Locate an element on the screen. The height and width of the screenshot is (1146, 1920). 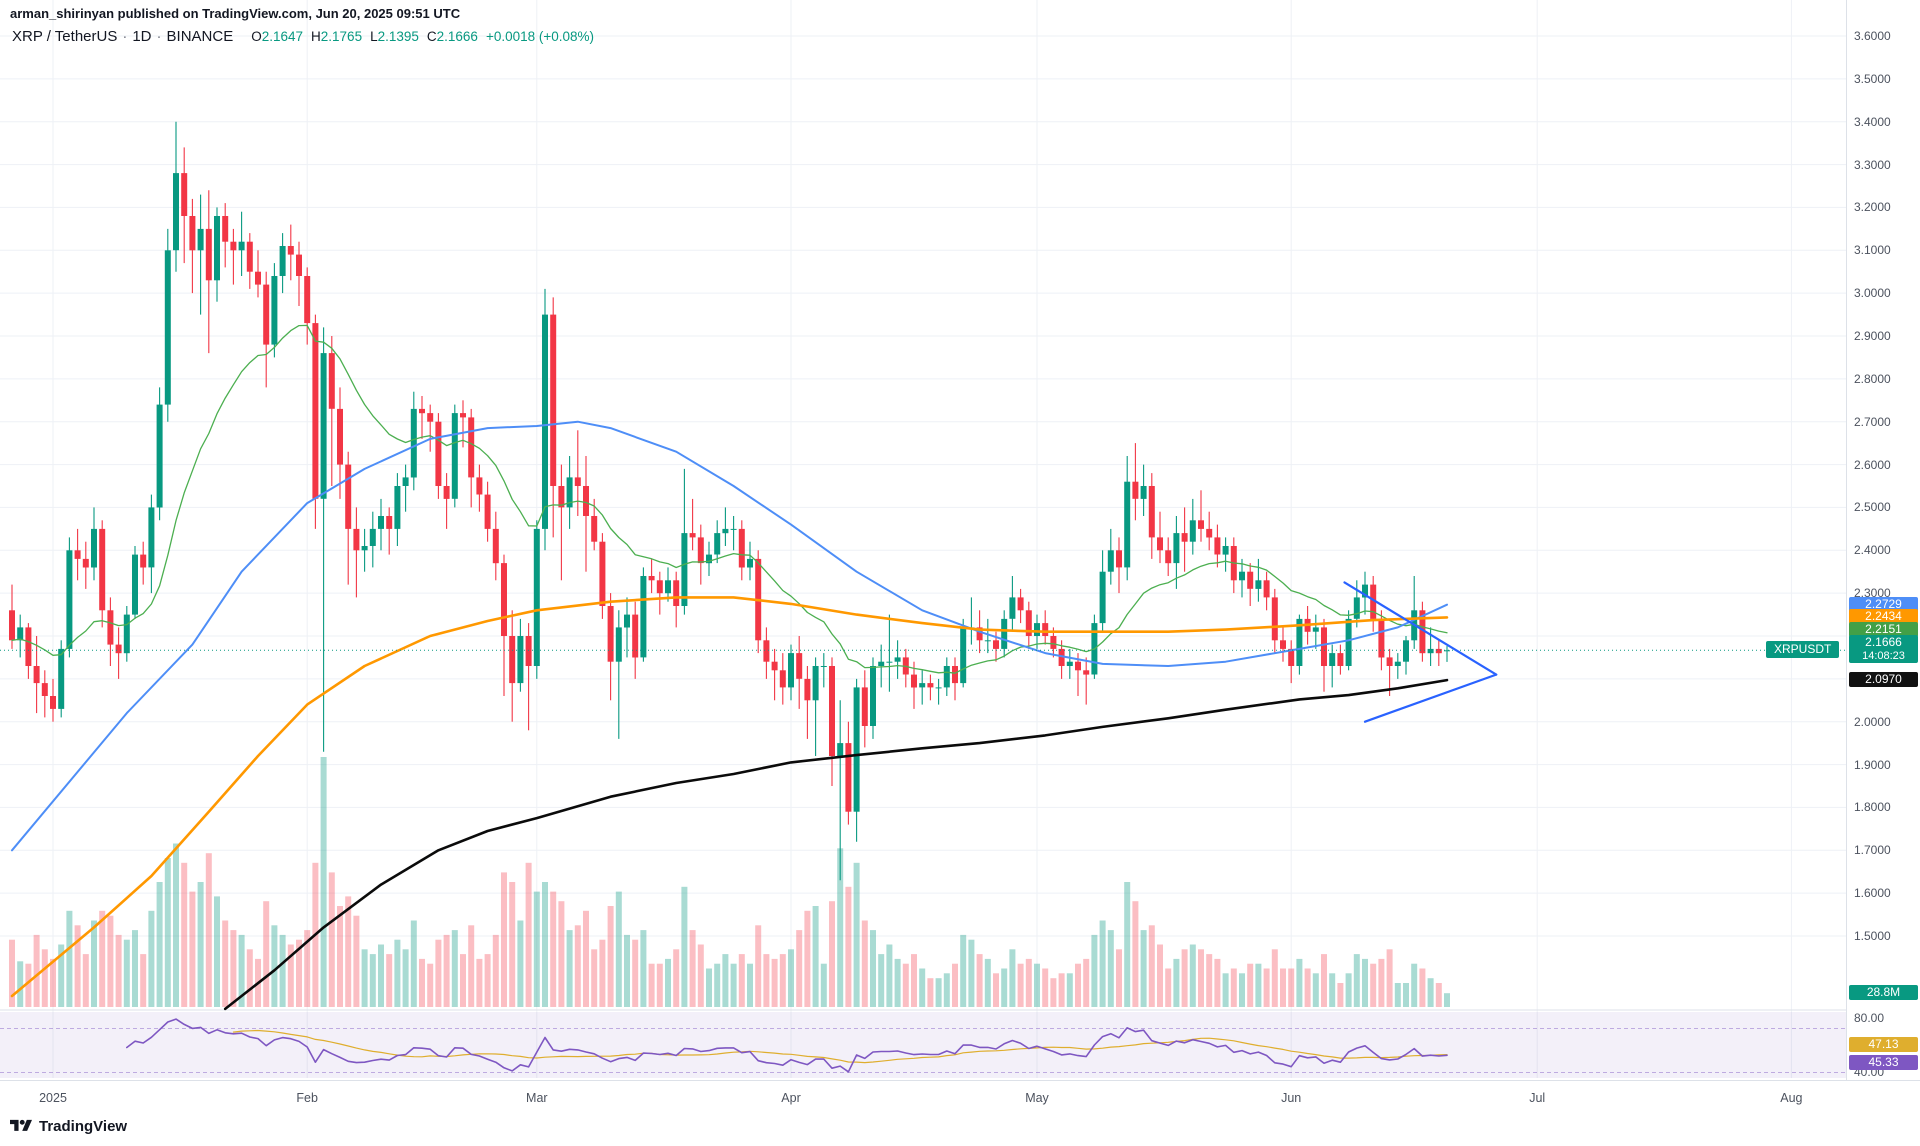
countdown-timer: 14:08:23 is located at coordinates (1883, 656).